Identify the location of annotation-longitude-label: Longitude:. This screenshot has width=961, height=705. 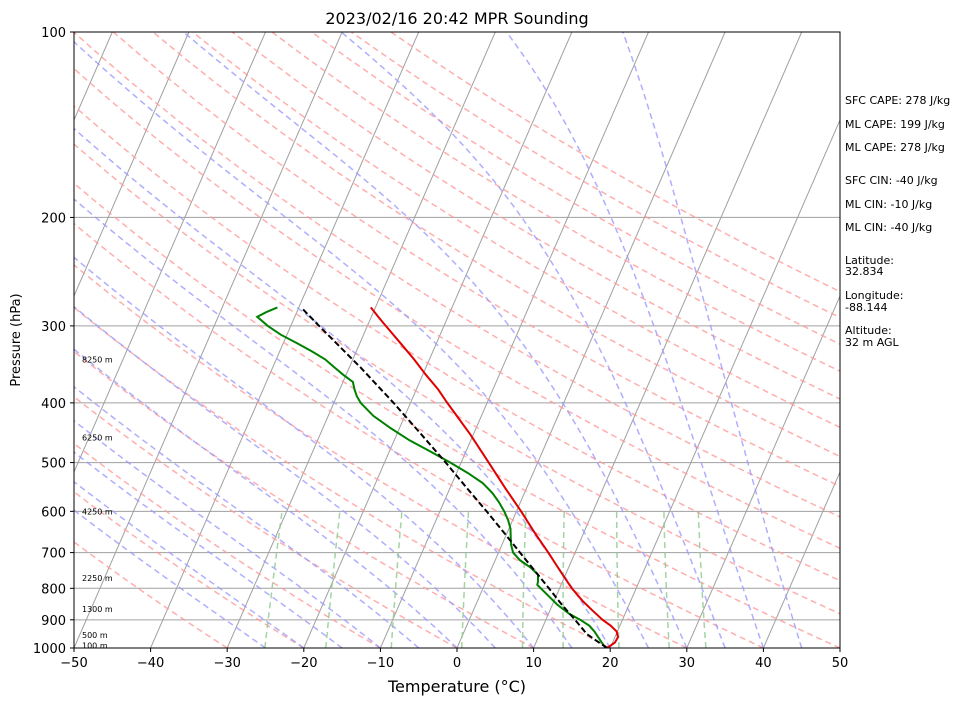
(874, 295).